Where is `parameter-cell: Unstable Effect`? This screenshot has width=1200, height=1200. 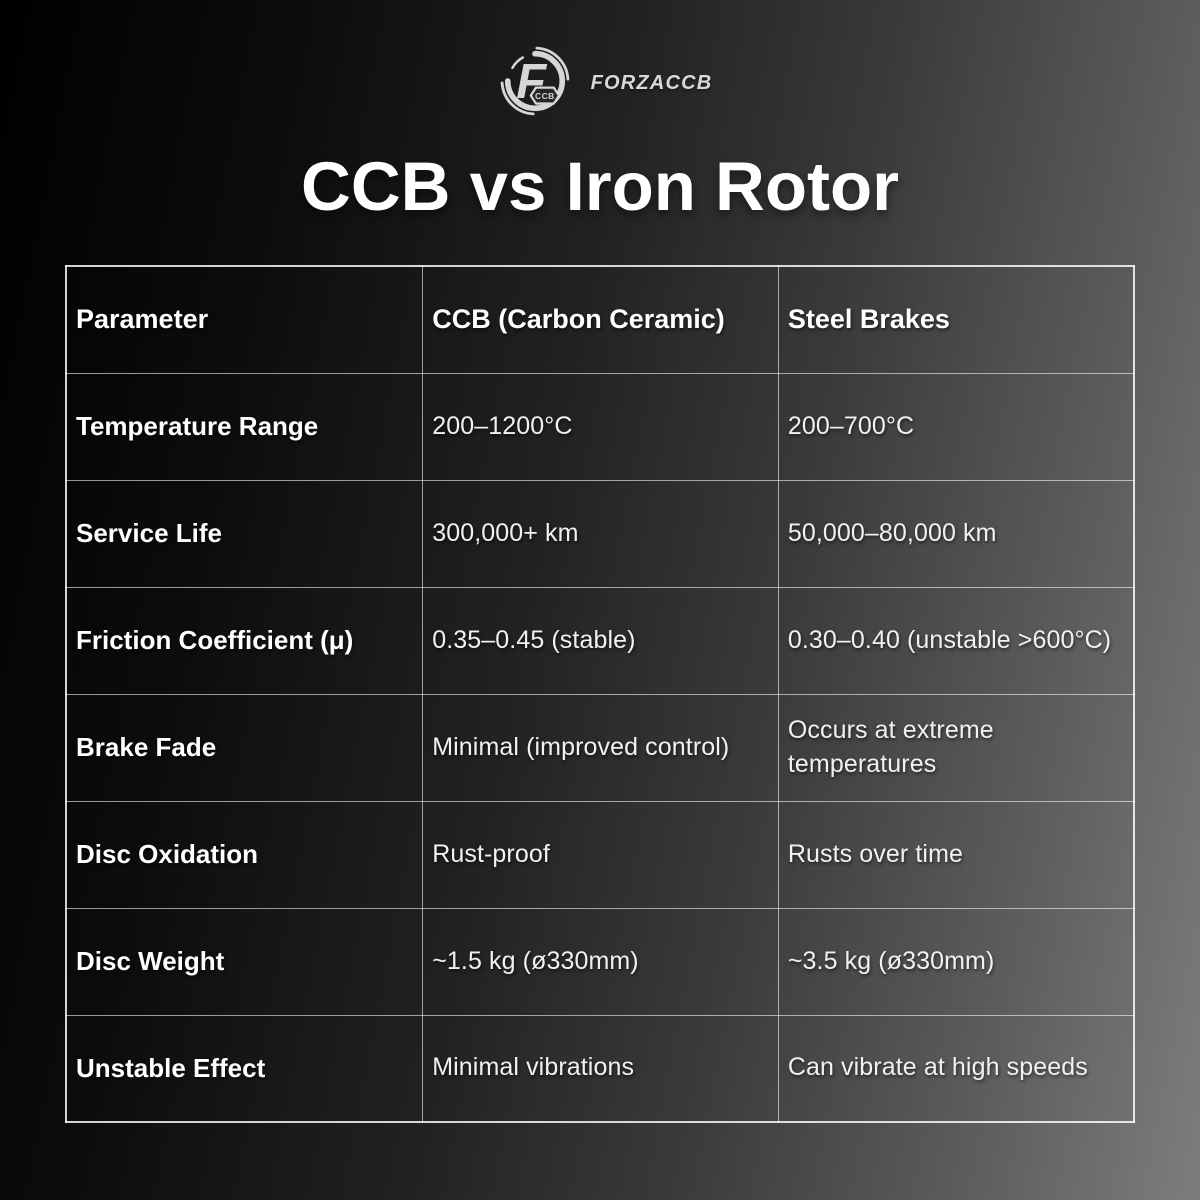
parameter-cell: Unstable Effect is located at coordinates (244, 1068).